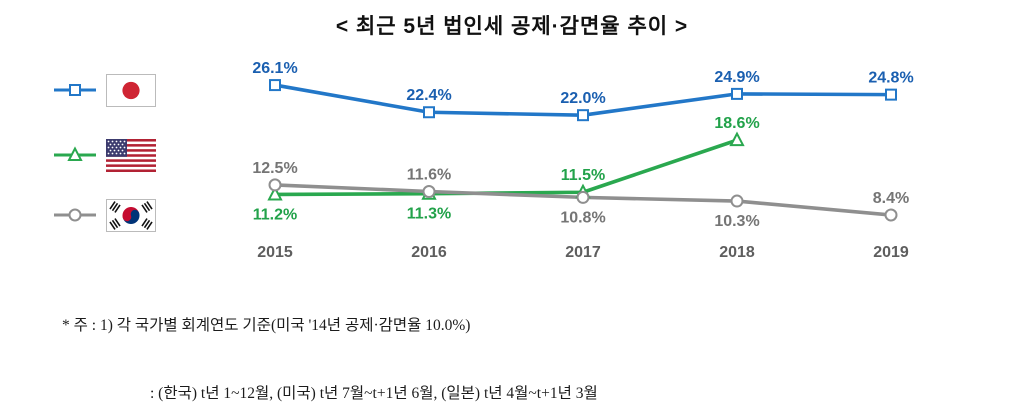 The width and height of the screenshot is (1024, 406). I want to click on legend-shape-japan, so click(75, 90).